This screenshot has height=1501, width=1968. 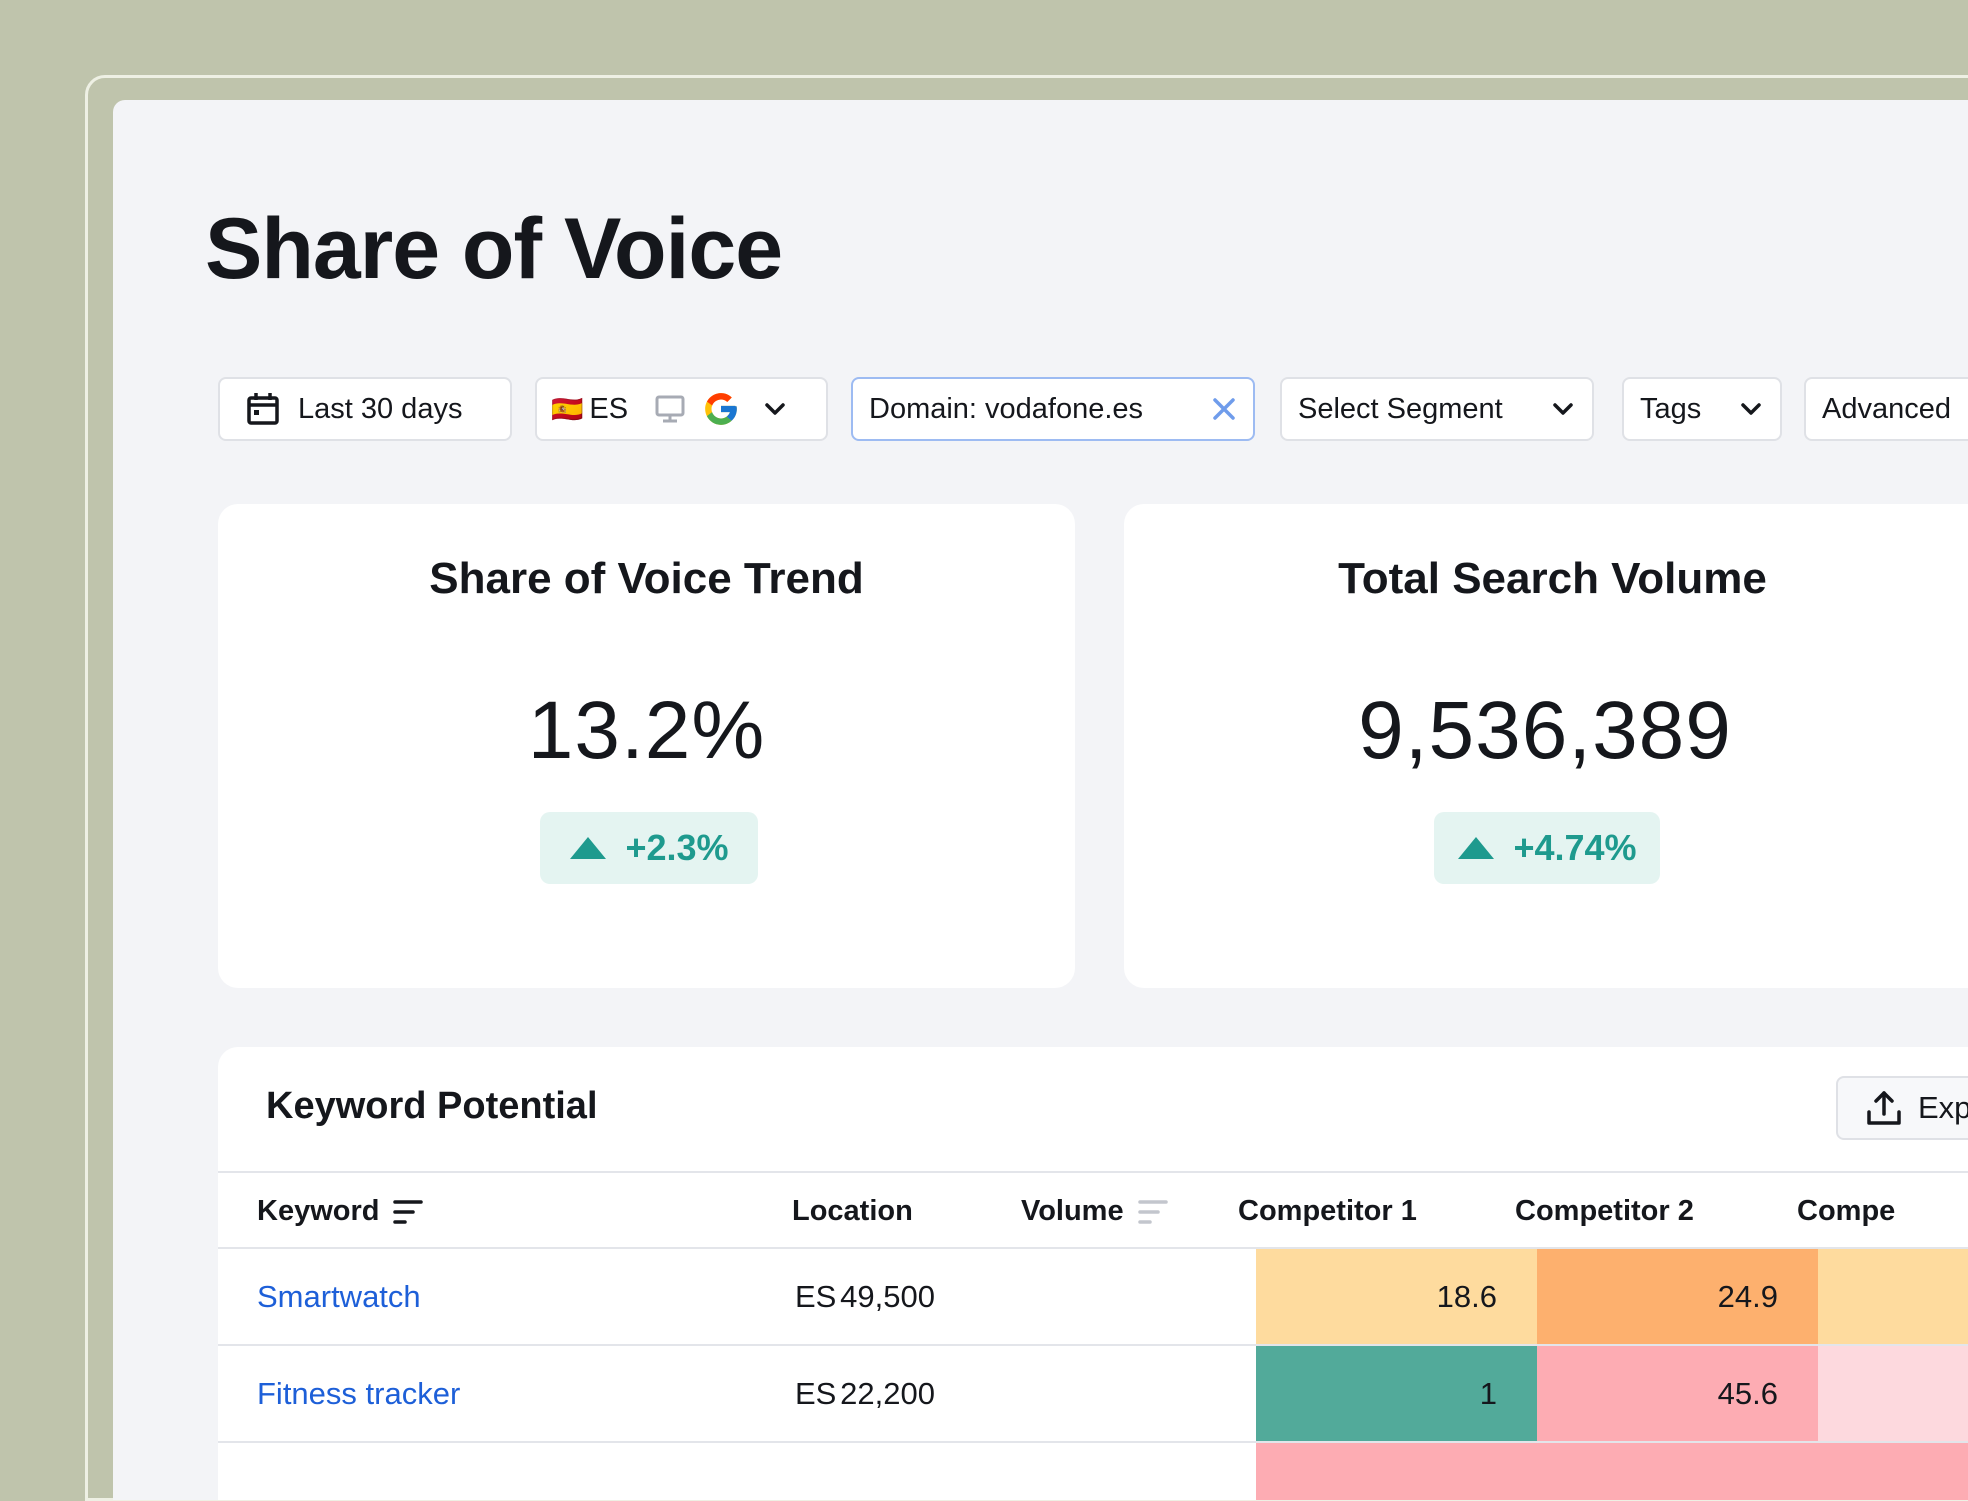 What do you see at coordinates (721, 409) in the screenshot?
I see `google-icon` at bounding box center [721, 409].